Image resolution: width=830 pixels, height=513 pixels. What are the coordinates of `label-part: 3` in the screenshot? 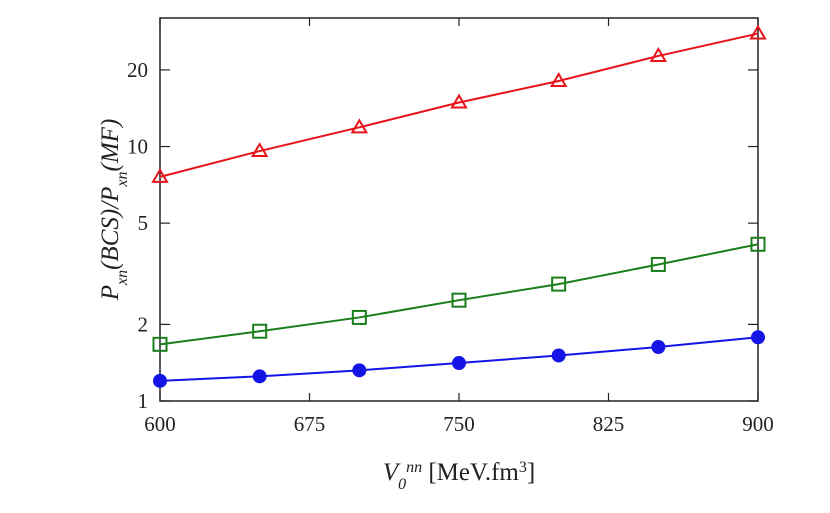 It's located at (523, 467).